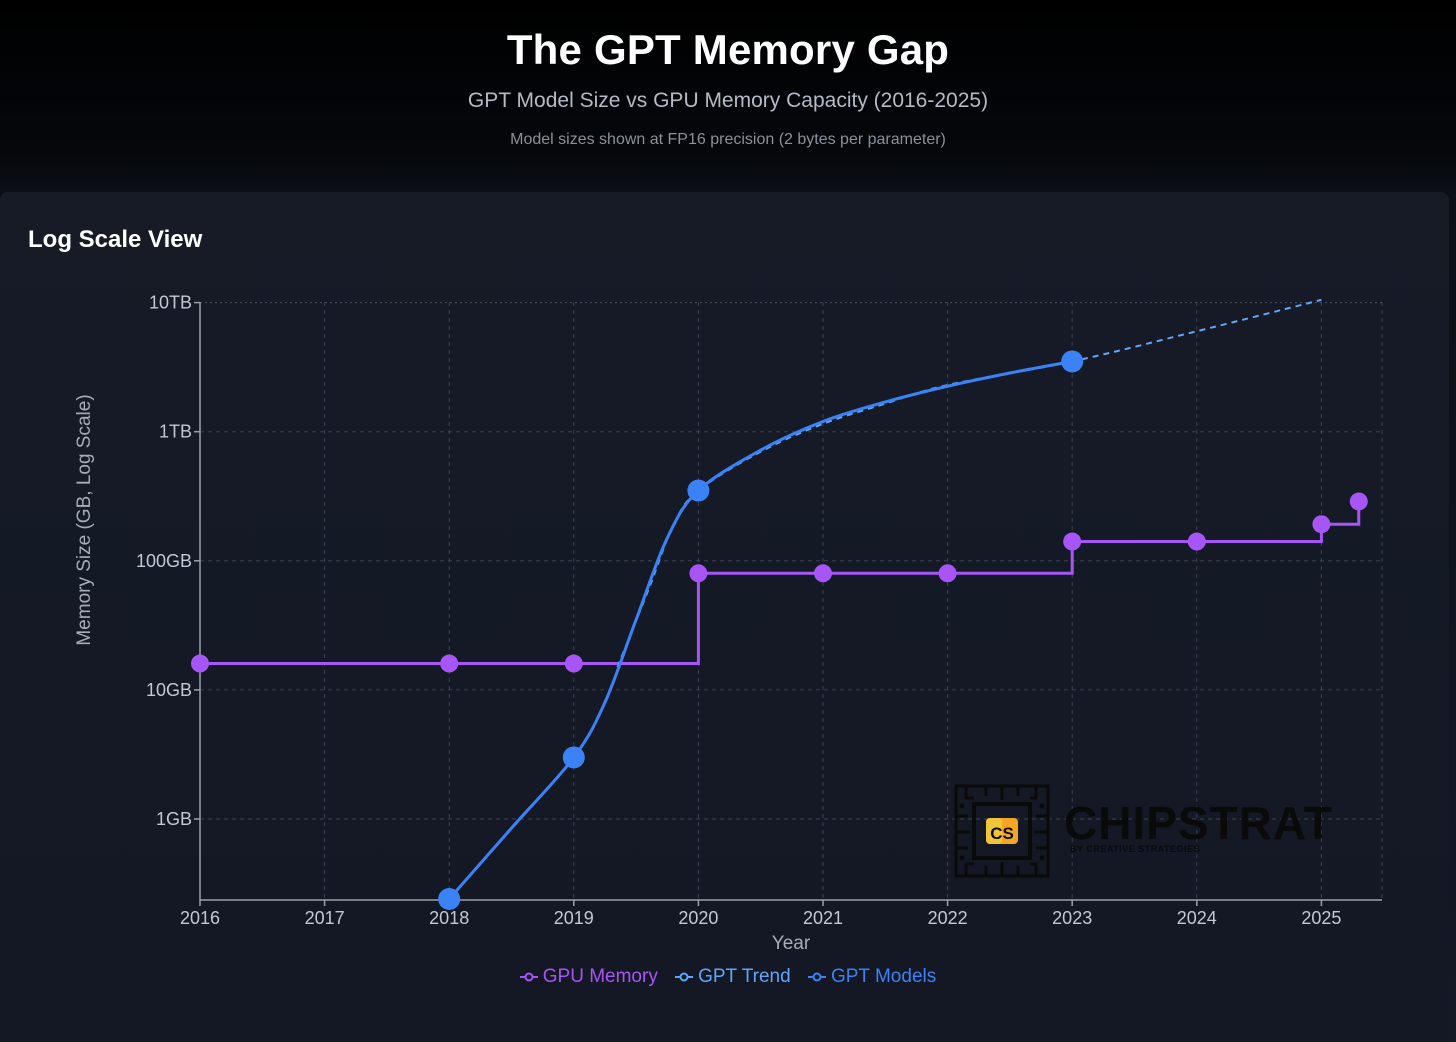  I want to click on x-tick-label-2021: 2021, so click(823, 918).